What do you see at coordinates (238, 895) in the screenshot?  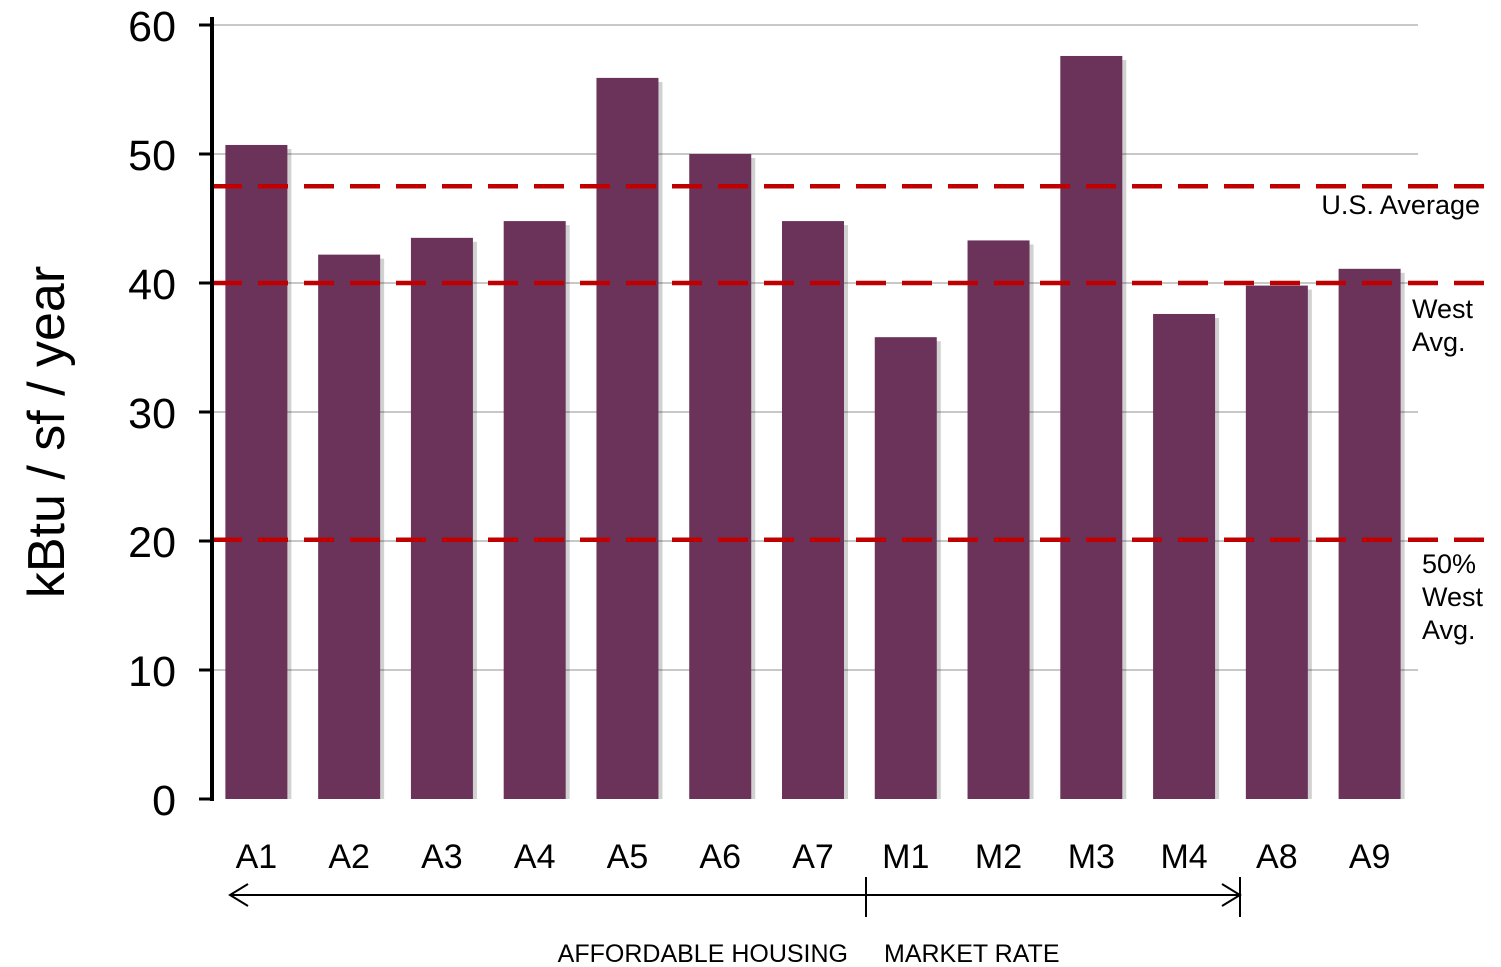 I see `arrow-left-head` at bounding box center [238, 895].